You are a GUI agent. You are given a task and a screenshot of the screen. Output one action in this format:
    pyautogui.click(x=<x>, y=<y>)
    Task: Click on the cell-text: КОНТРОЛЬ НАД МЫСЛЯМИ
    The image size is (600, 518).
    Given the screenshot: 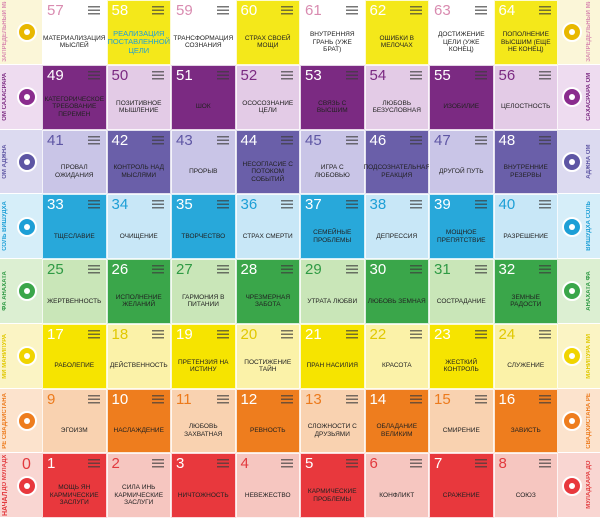 What is the action you would take?
    pyautogui.click(x=139, y=171)
    